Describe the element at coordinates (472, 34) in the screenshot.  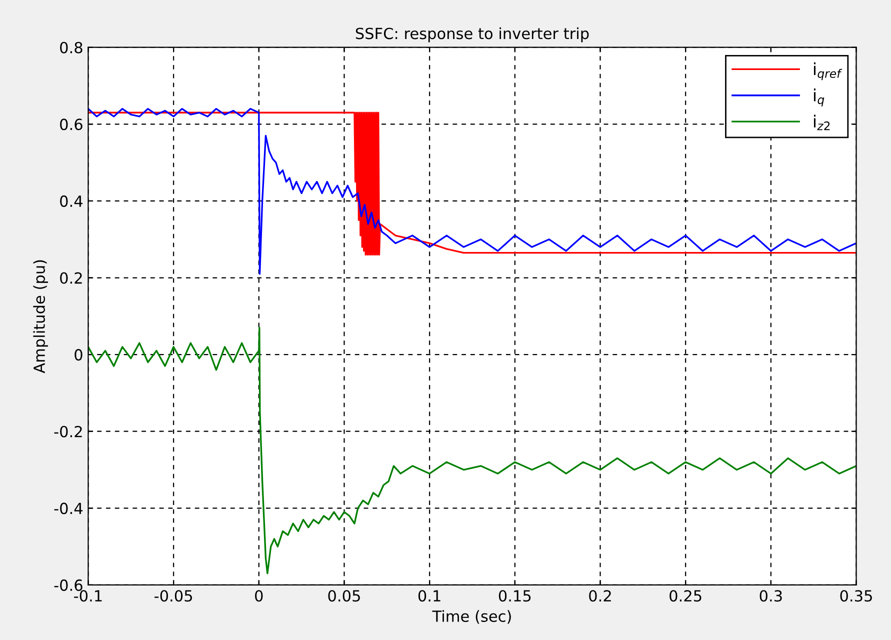
I see `chart-title: SSFC: response to inverter trip` at that location.